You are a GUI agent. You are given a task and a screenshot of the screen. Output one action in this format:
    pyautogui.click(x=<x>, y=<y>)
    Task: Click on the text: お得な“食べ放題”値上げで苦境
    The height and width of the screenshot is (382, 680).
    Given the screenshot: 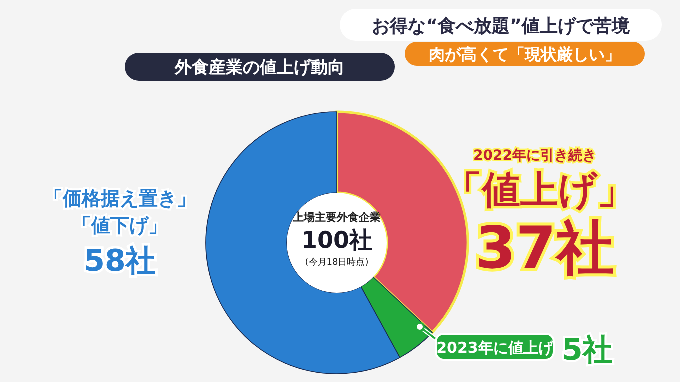 What is the action you would take?
    pyautogui.click(x=501, y=26)
    